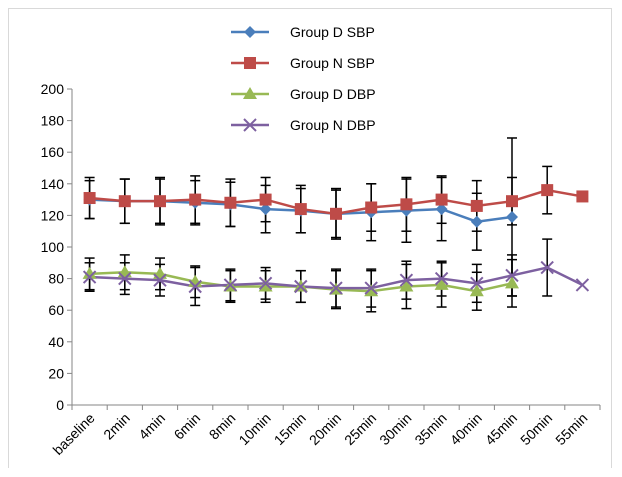 The image size is (622, 477). I want to click on legend-label: Group D SBP, so click(332, 32).